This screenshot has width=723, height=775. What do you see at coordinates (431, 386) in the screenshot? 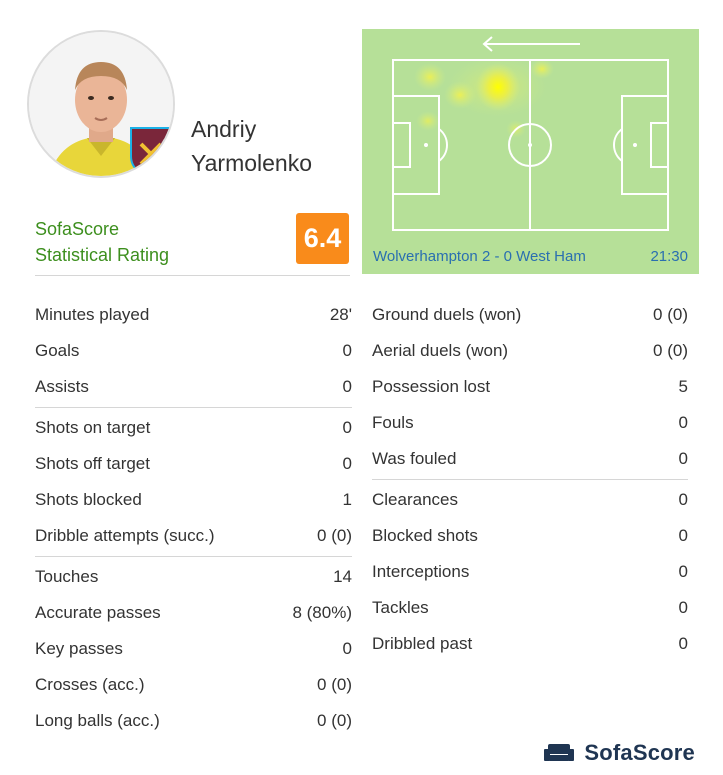
I see `stat-label: Possession lost` at bounding box center [431, 386].